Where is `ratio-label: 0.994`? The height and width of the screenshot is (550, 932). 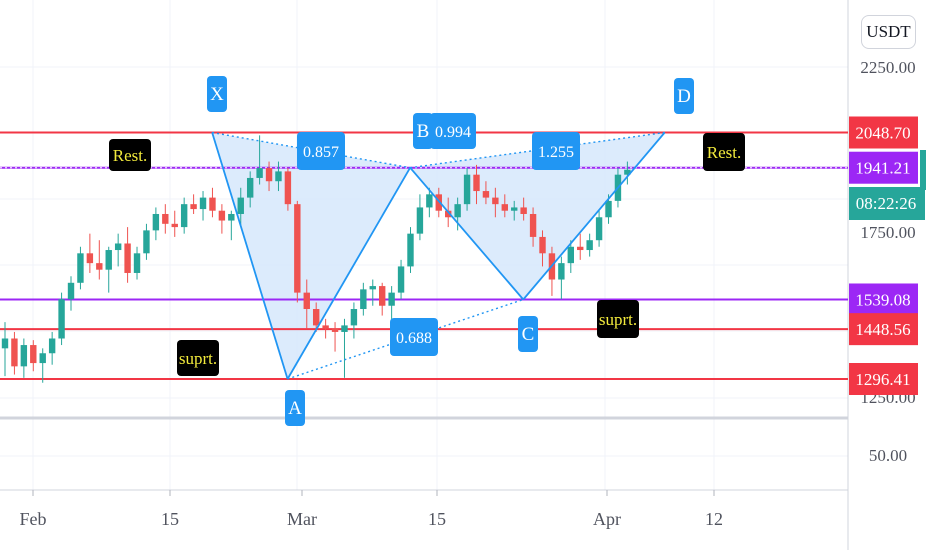 ratio-label: 0.994 is located at coordinates (453, 132).